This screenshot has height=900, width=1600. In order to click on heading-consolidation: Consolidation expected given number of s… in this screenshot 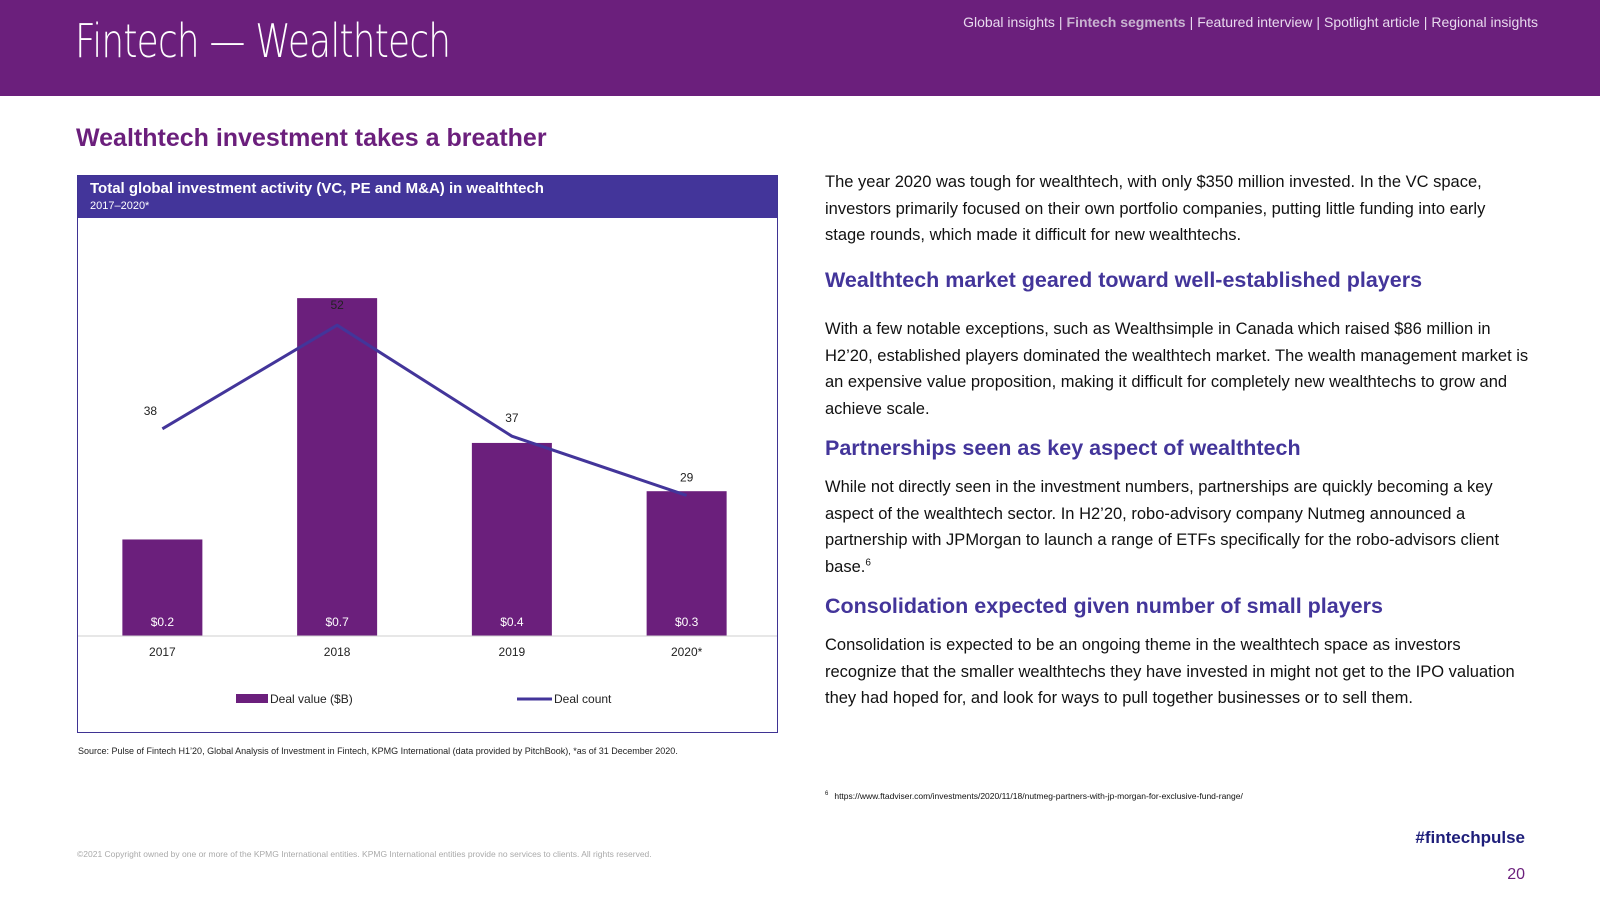, I will do `click(1104, 606)`.